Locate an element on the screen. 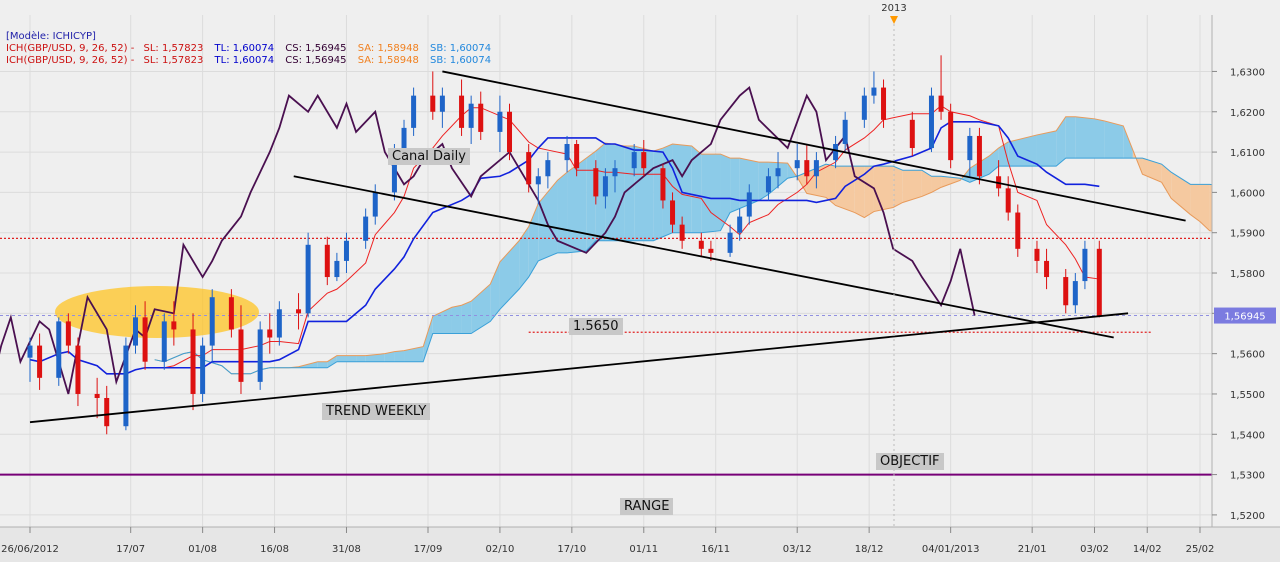 The width and height of the screenshot is (1280, 562). objectif-label: OBJECTIF is located at coordinates (910, 461).